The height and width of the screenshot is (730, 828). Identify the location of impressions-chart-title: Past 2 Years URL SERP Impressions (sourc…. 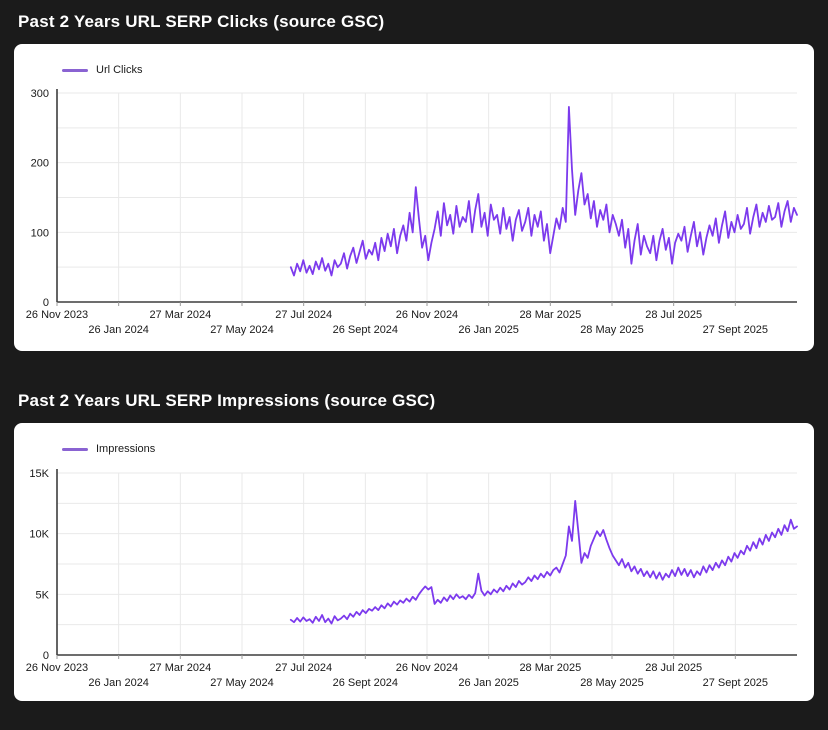
(227, 400).